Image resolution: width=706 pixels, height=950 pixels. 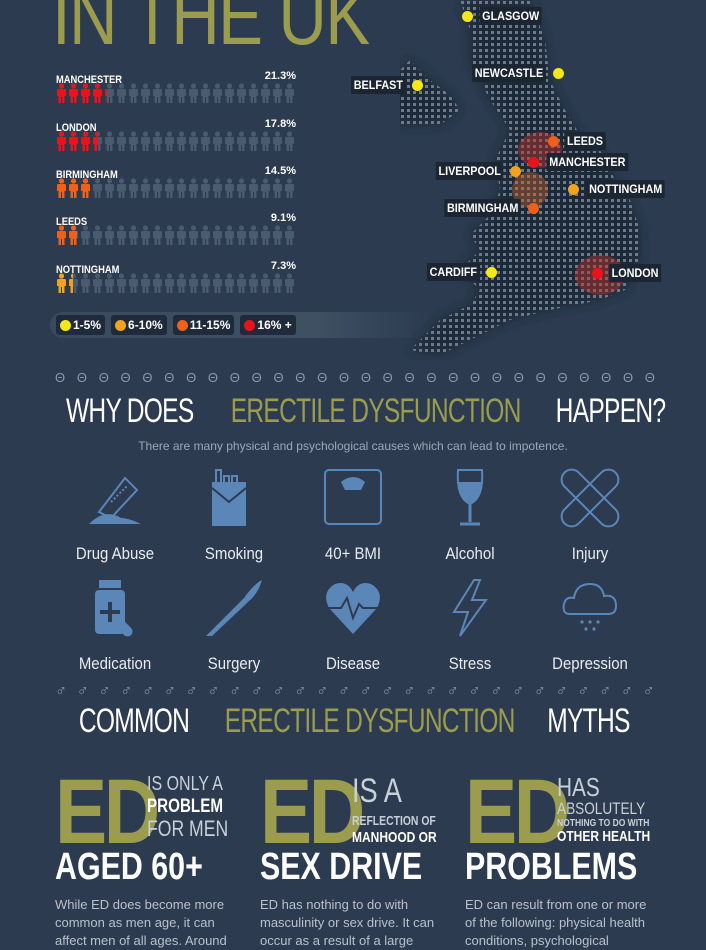 What do you see at coordinates (76, 128) in the screenshot?
I see `city-name: LONDON` at bounding box center [76, 128].